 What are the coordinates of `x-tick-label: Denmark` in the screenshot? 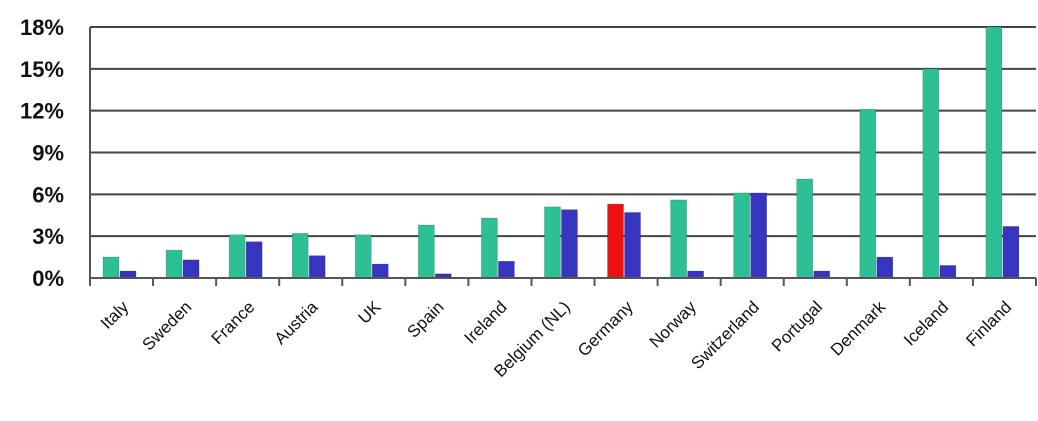 It's located at (858, 328).